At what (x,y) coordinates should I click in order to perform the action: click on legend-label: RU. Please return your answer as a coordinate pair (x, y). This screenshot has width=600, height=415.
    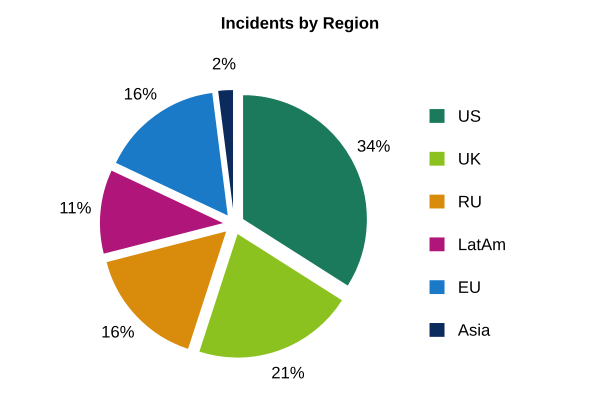
    Looking at the image, I should click on (470, 202).